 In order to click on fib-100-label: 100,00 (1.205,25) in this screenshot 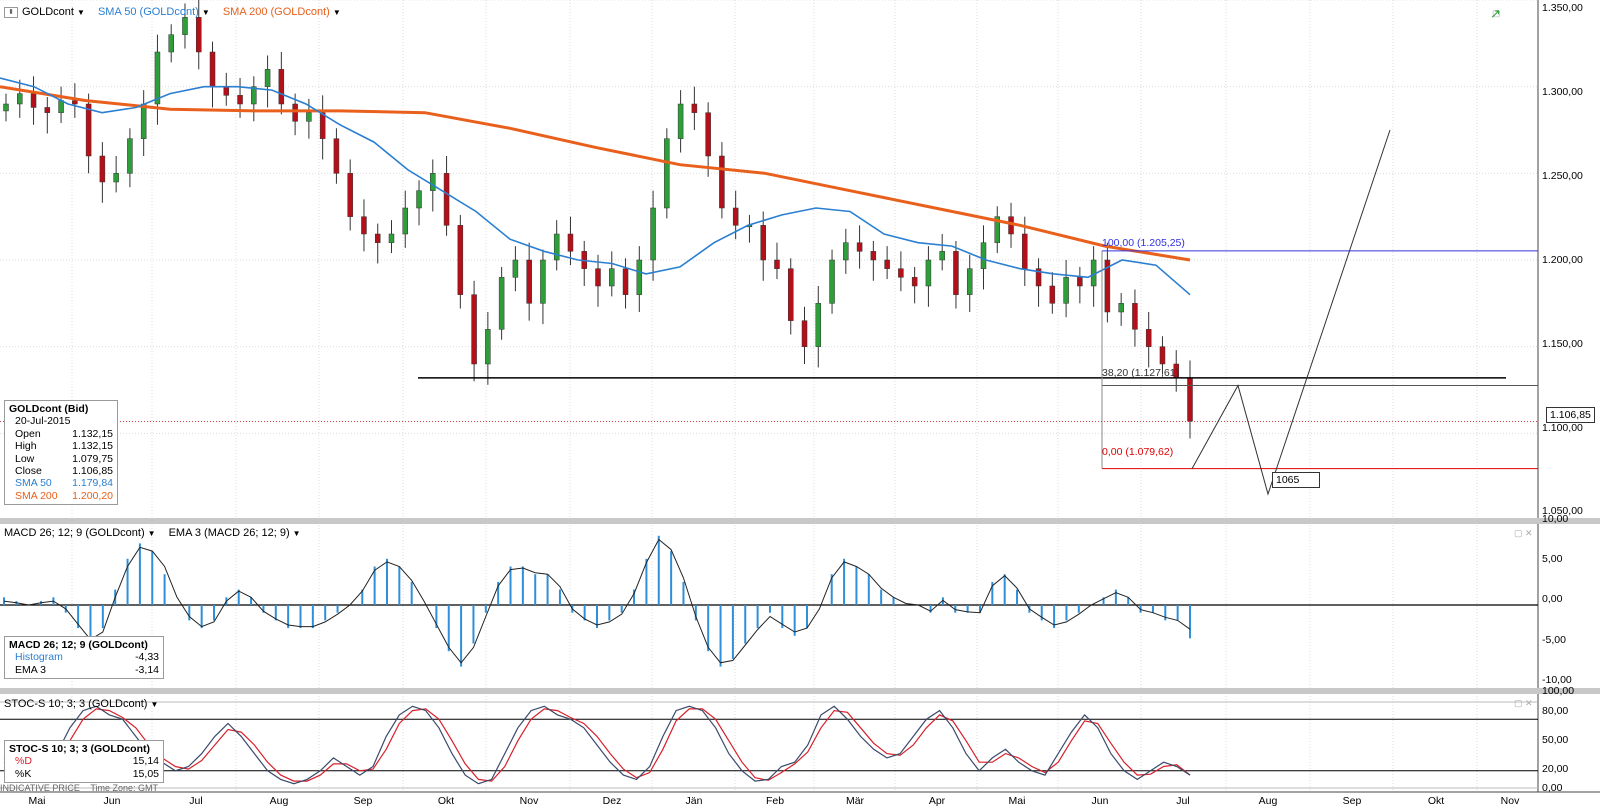, I will do `click(1143, 243)`.